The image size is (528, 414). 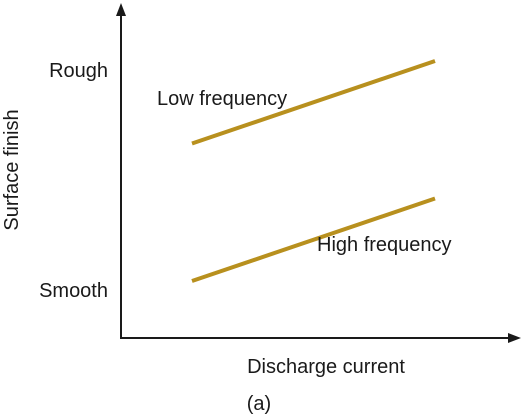 What do you see at coordinates (259, 403) in the screenshot?
I see `chart-caption: (a)` at bounding box center [259, 403].